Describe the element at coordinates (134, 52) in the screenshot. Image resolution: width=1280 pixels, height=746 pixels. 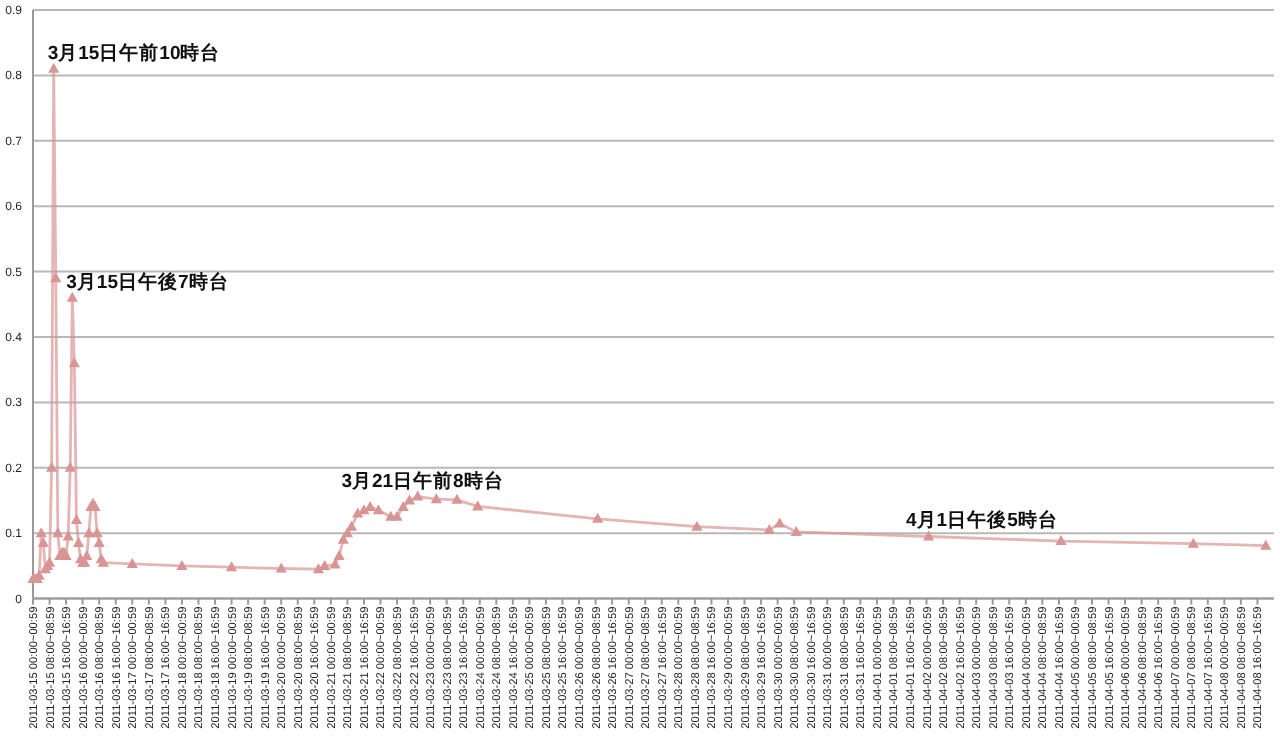
I see `annotation: 3月15日午前10時台` at that location.